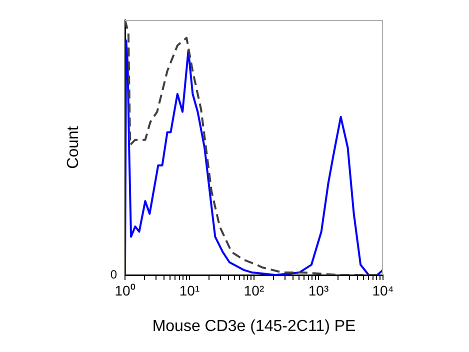  I want to click on x-tick-label: 10², so click(254, 290).